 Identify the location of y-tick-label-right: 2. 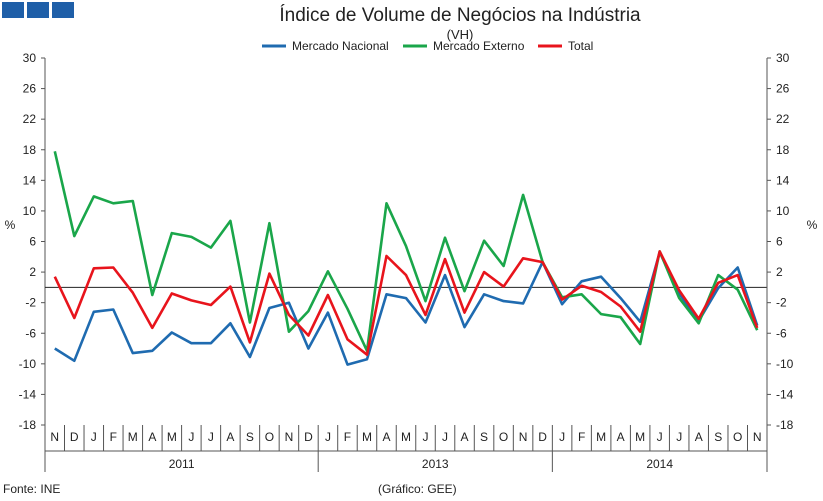
(779, 272).